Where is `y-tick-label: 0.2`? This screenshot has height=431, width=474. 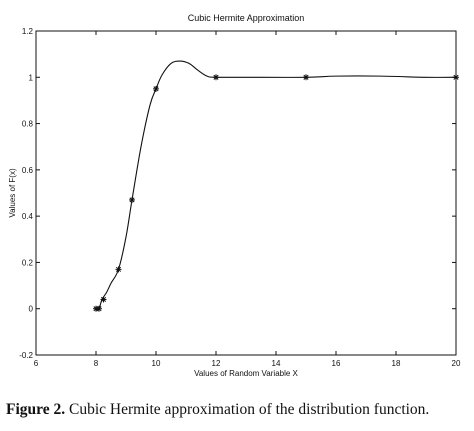 y-tick-label: 0.2 is located at coordinates (28, 262).